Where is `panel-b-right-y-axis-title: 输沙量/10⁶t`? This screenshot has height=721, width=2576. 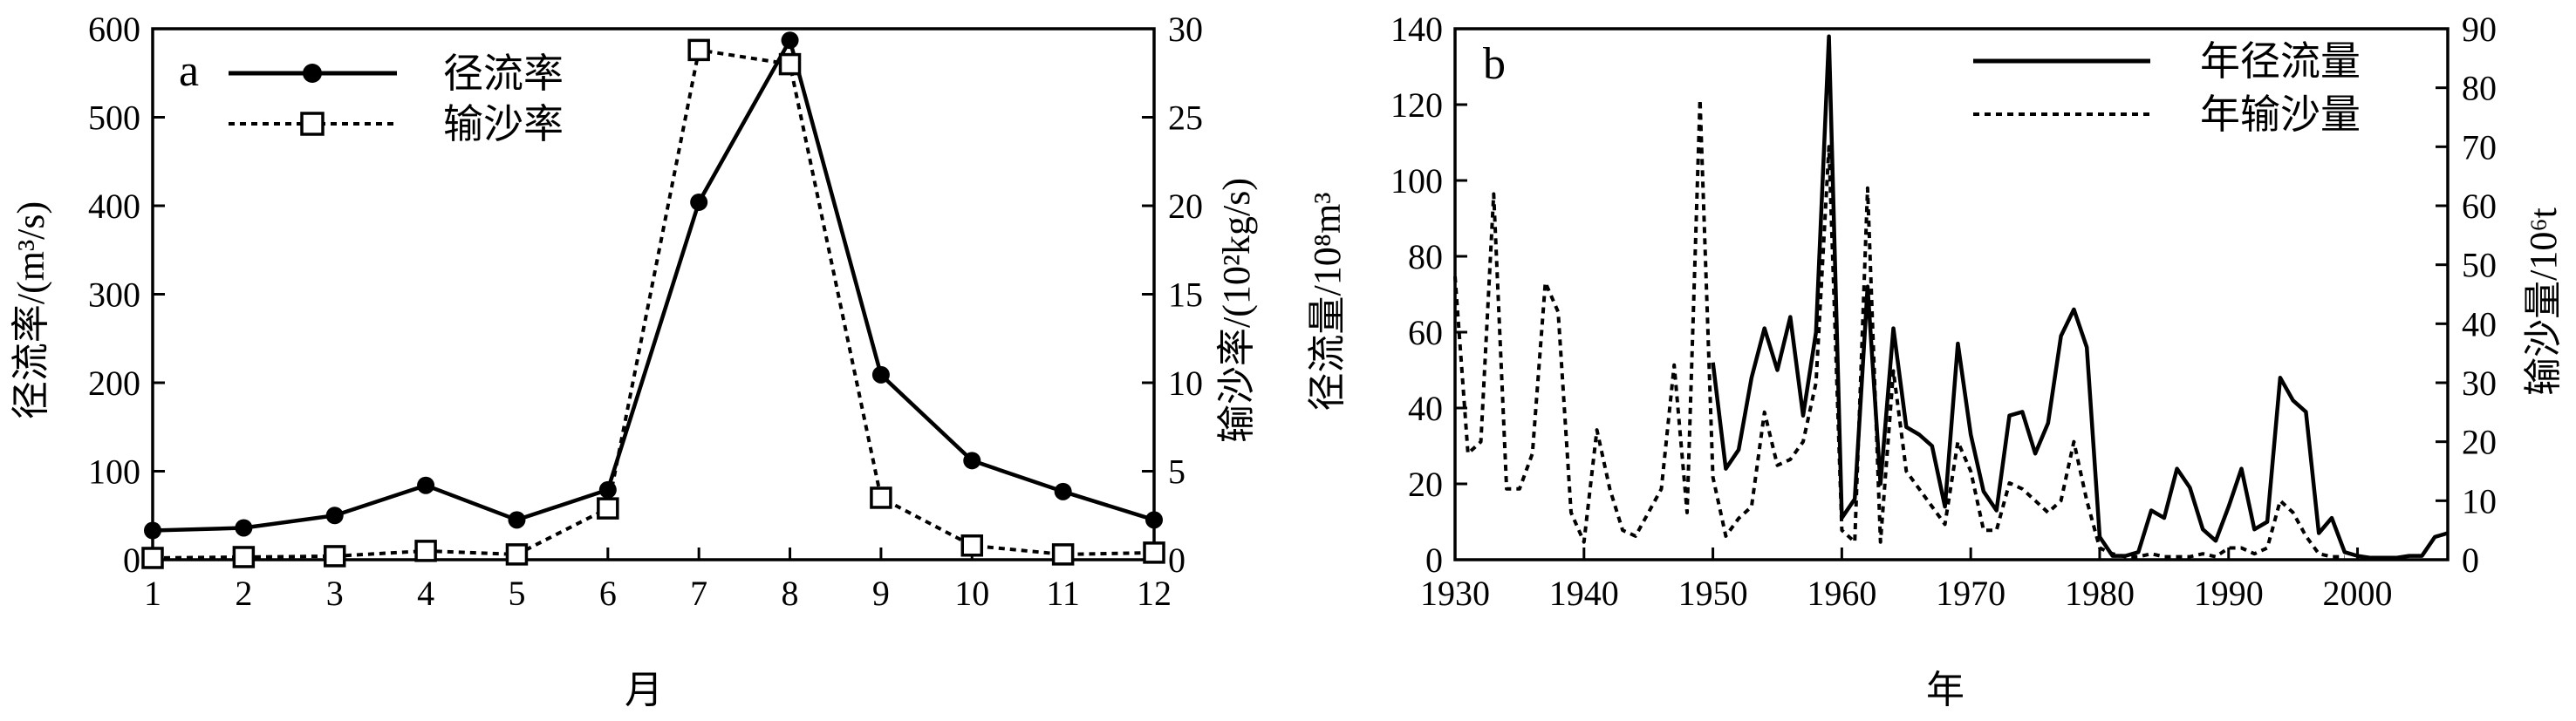 panel-b-right-y-axis-title: 输沙量/10⁶t is located at coordinates (2543, 301).